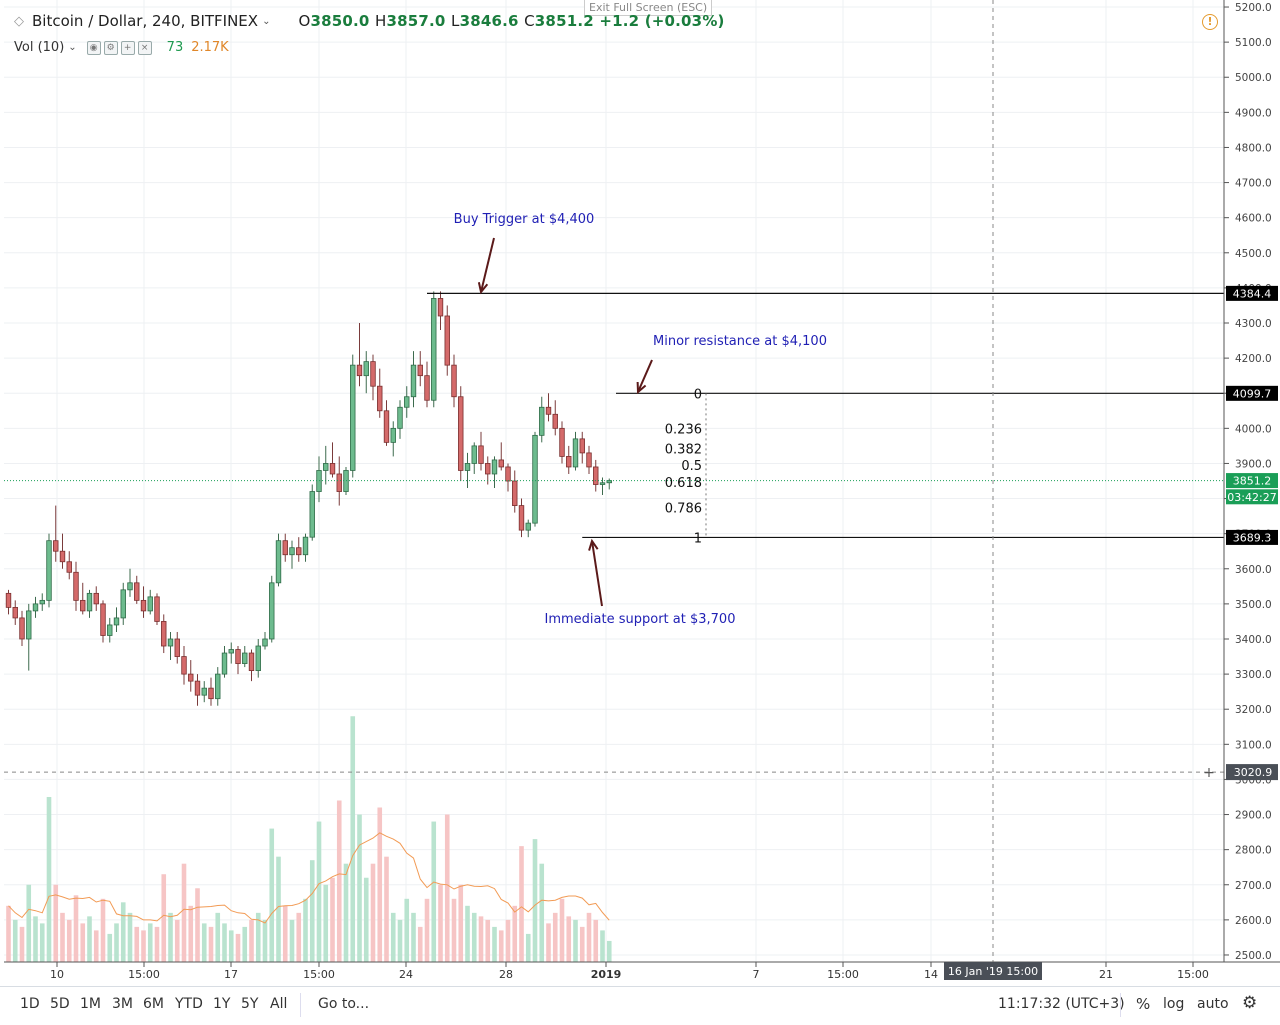 Image resolution: width=1280 pixels, height=1025 pixels. What do you see at coordinates (1210, 22) in the screenshot?
I see `alert-icon: !` at bounding box center [1210, 22].